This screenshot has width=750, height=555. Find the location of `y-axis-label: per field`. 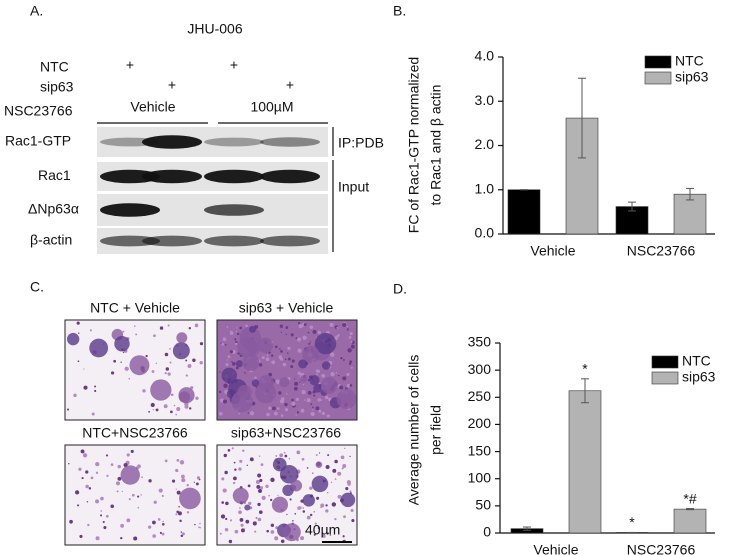

y-axis-label: per field is located at coordinates (436, 430).